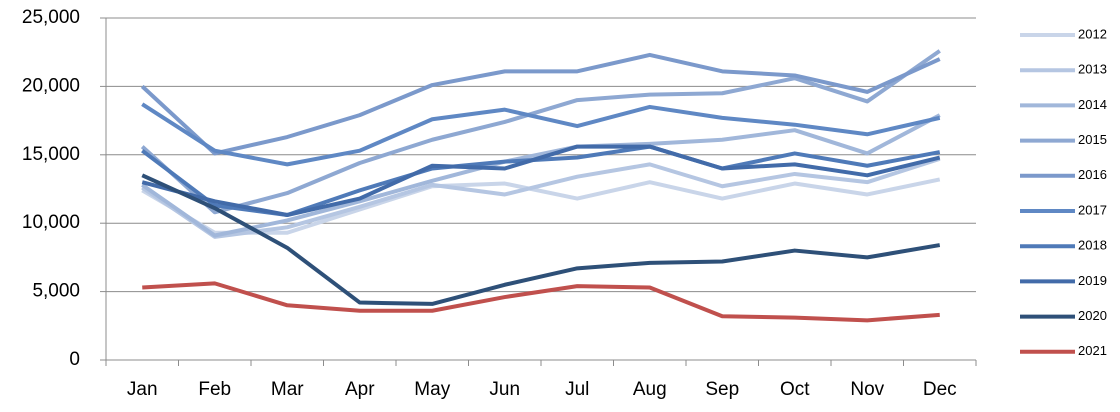 The height and width of the screenshot is (412, 1120). What do you see at coordinates (1092, 33) in the screenshot?
I see `legend-label: 2012` at bounding box center [1092, 33].